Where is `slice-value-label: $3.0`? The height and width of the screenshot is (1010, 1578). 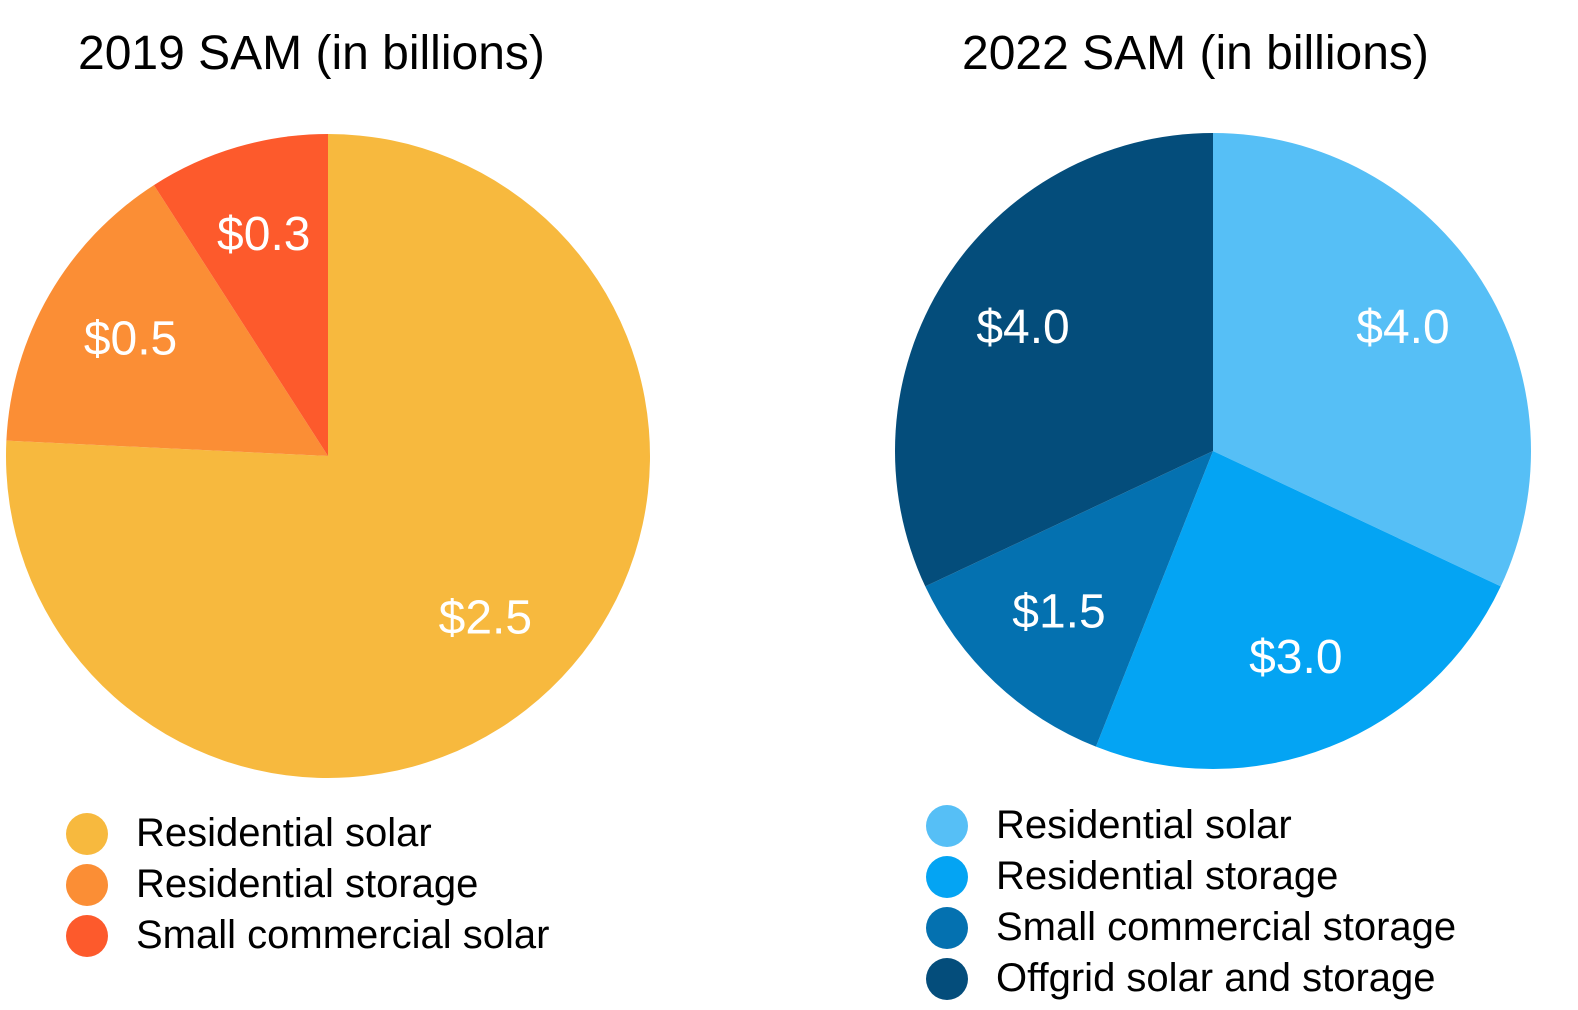
slice-value-label: $3.0 is located at coordinates (1295, 657).